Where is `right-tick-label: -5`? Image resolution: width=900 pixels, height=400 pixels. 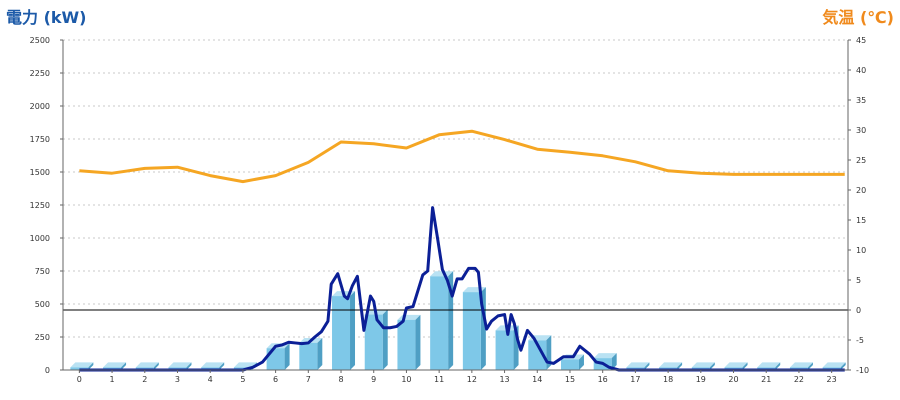
right-tick-label: -5 is located at coordinates (860, 340).